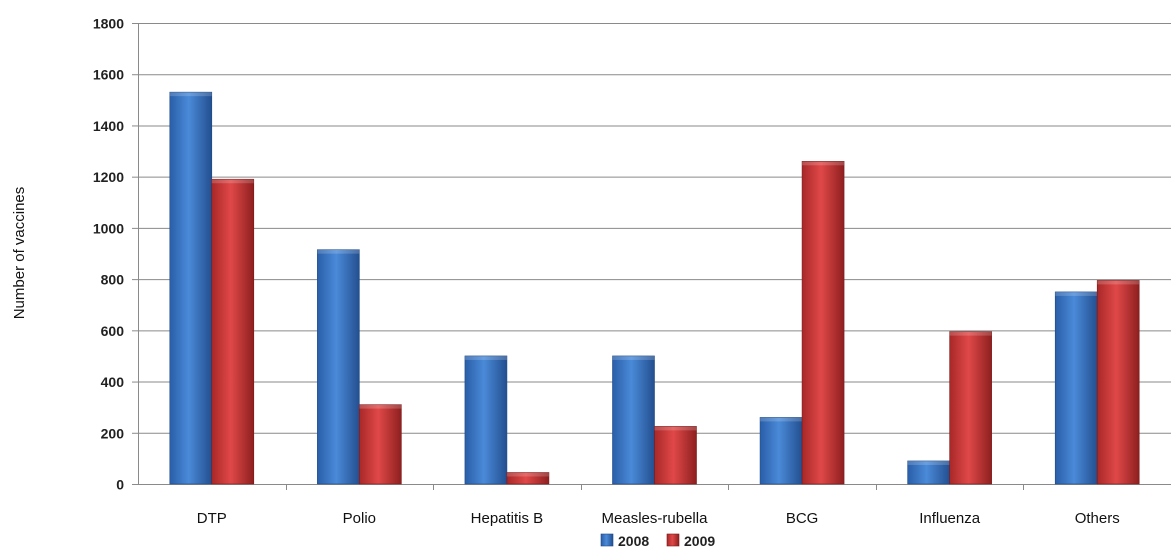 This screenshot has width=1171, height=559. Describe the element at coordinates (657, 541) in the screenshot. I see `legend: 2008 2009` at that location.